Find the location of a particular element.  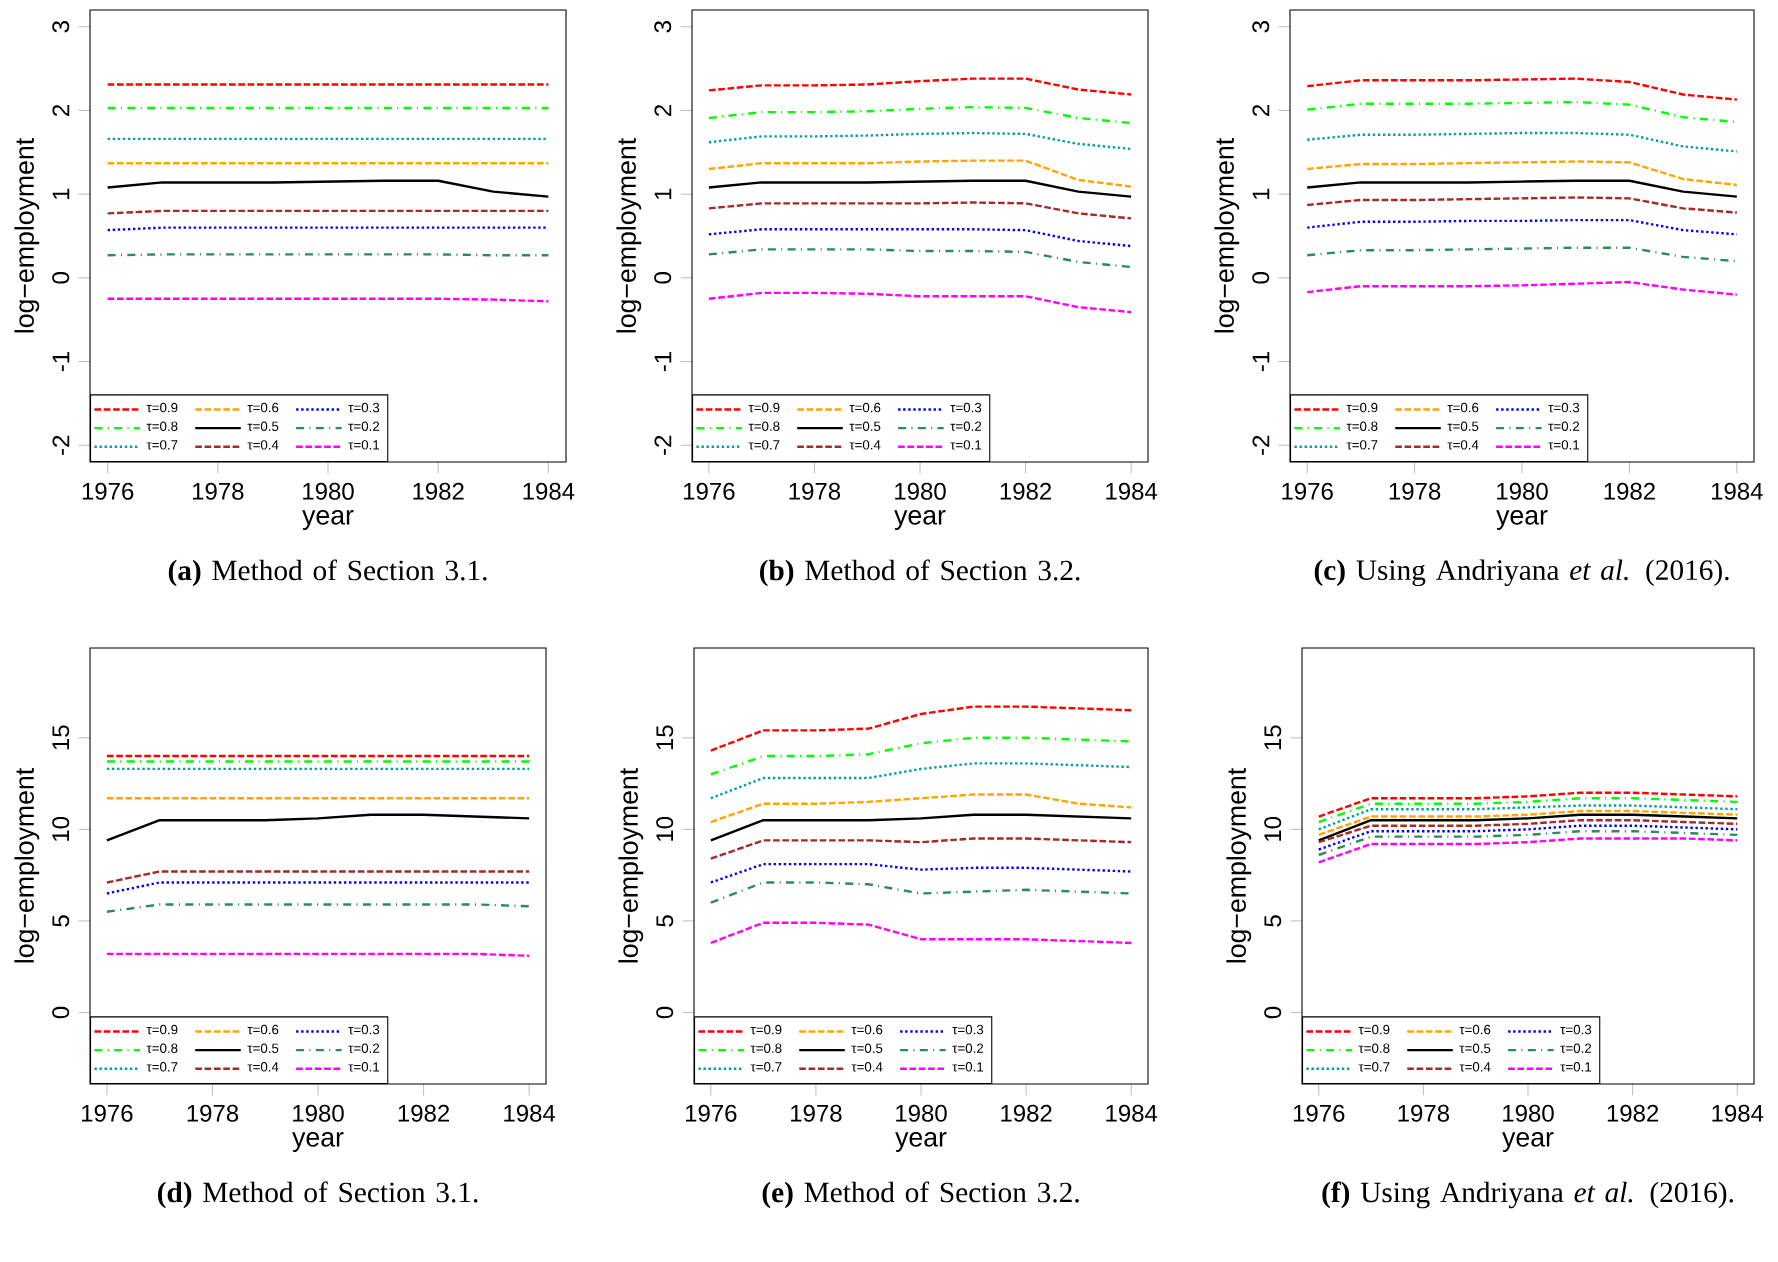

text: (e) Method of Section 3.2. is located at coordinates (920, 1195).